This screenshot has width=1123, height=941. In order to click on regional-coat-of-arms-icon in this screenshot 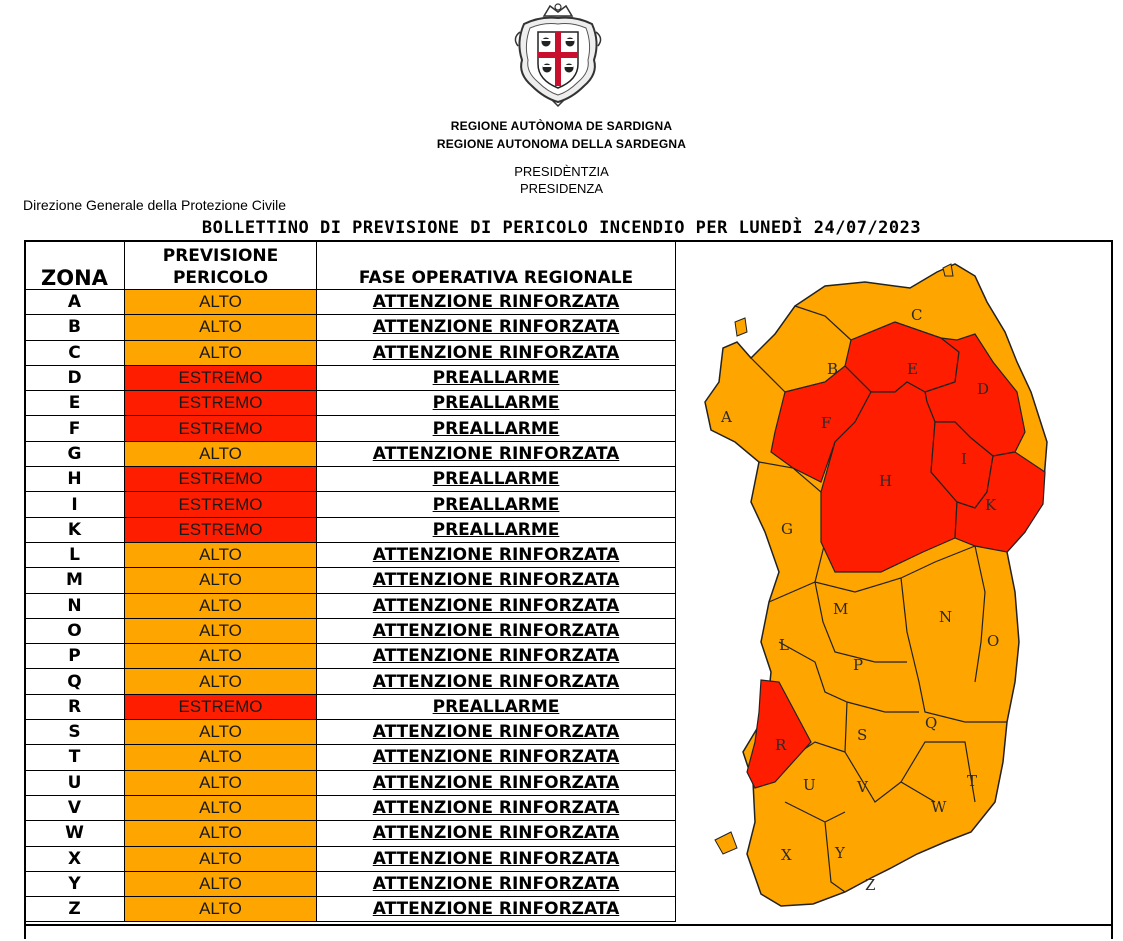, I will do `click(558, 55)`.